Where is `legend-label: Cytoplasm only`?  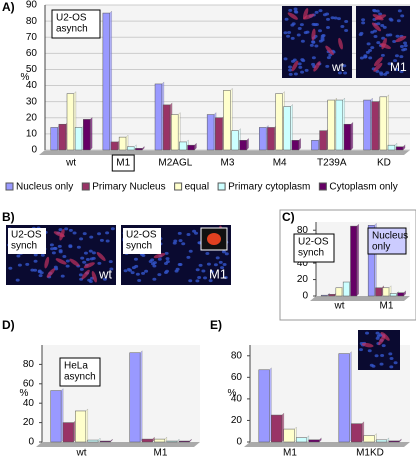
legend-label: Cytoplasm only is located at coordinates (363, 187).